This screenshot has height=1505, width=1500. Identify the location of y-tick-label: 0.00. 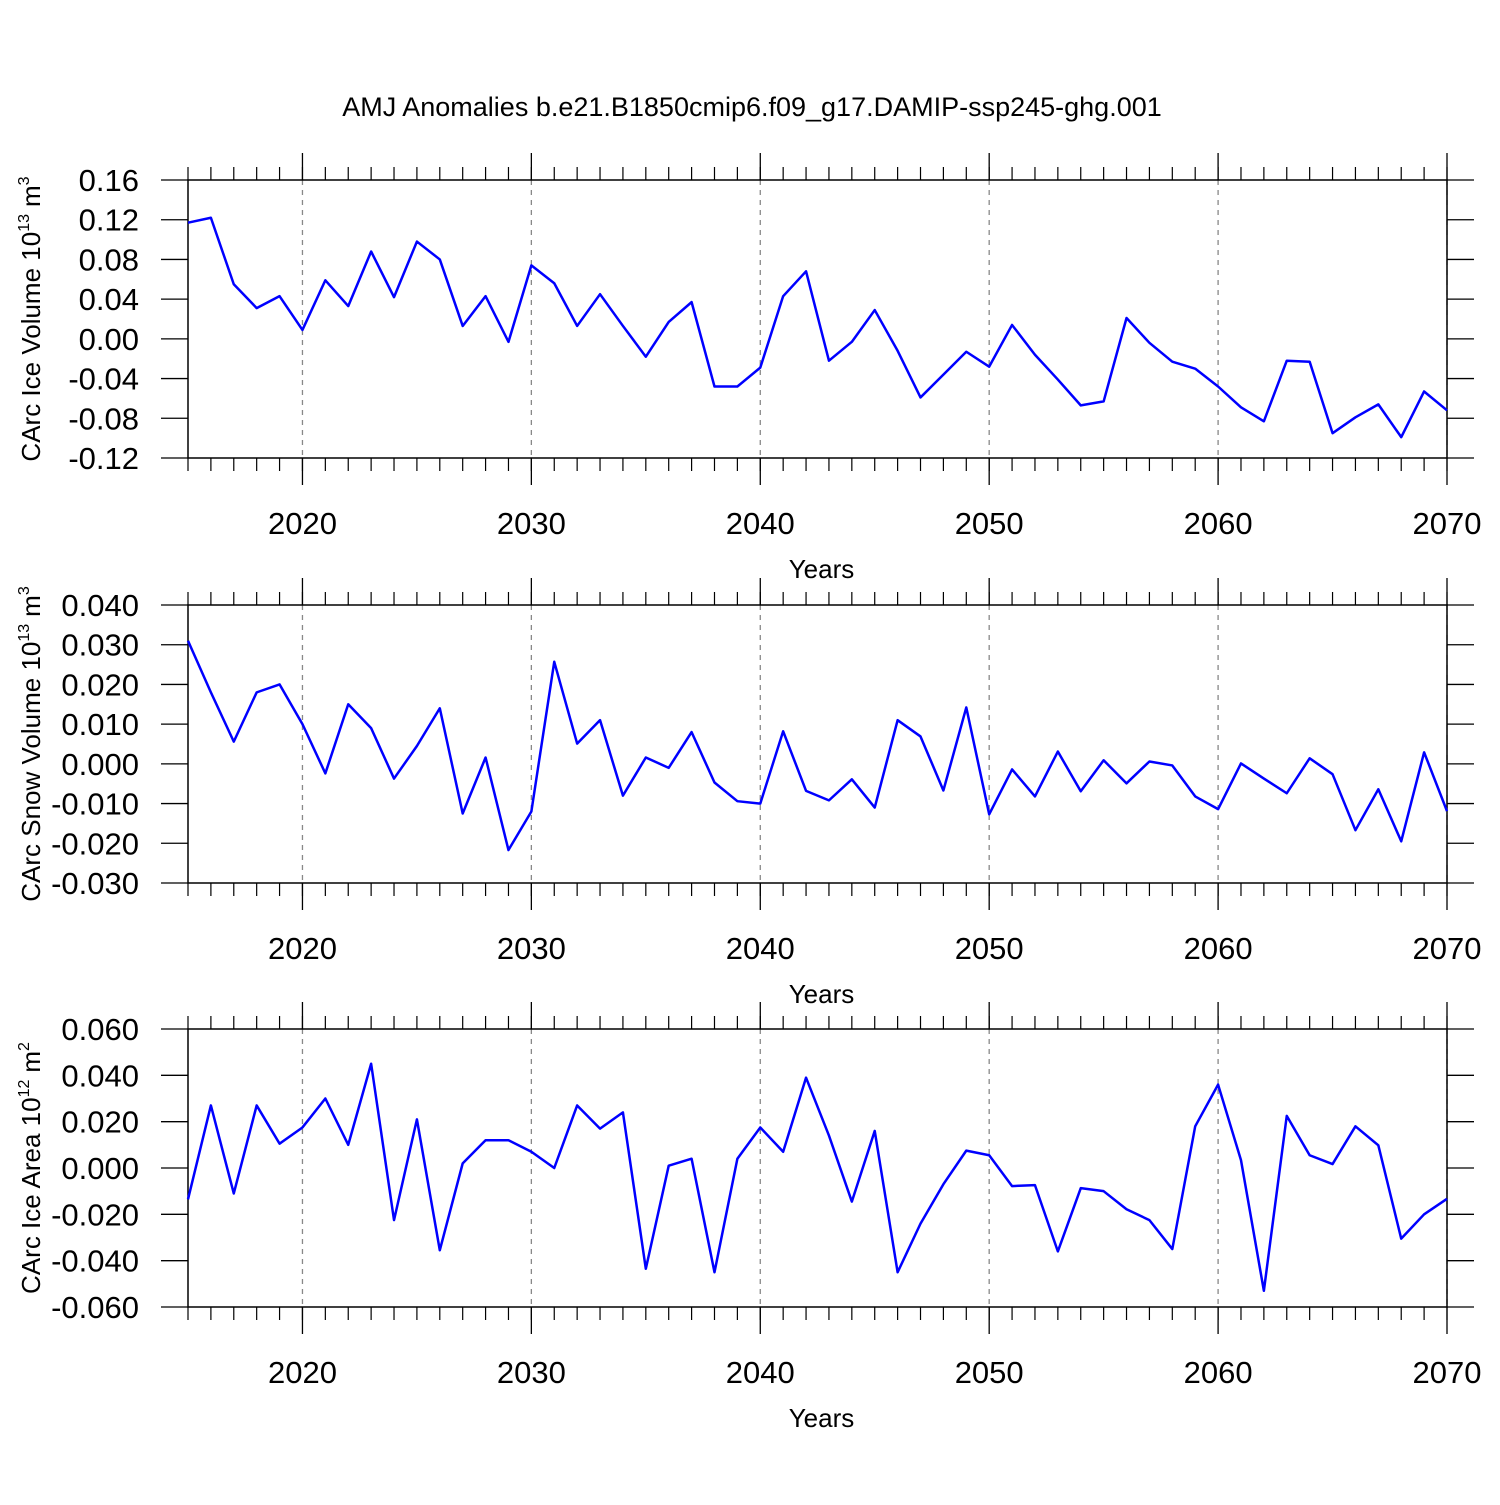
(109, 339).